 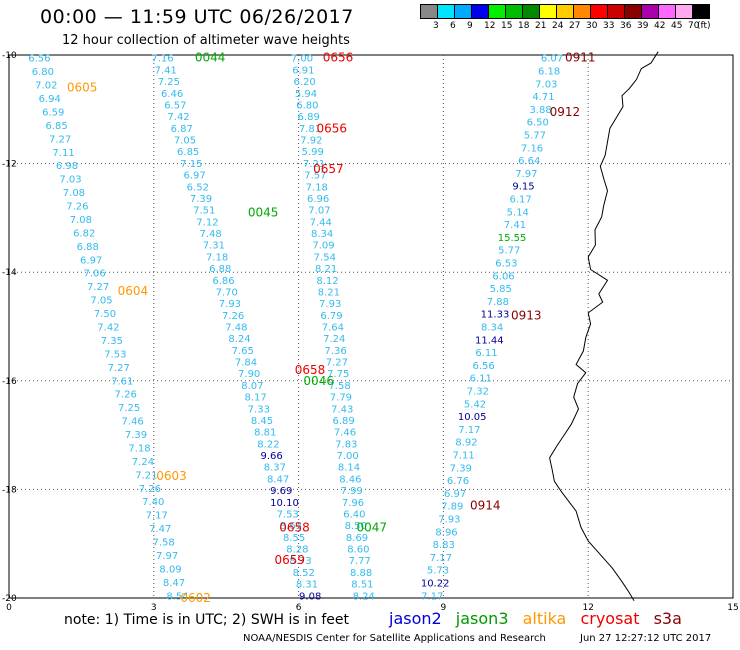 I want to click on wave-height-value: 6.97, so click(x=455, y=494).